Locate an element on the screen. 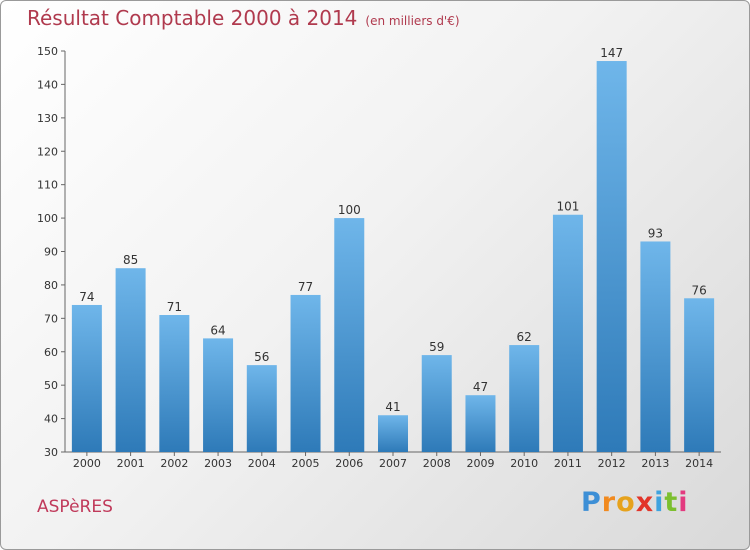 This screenshot has height=550, width=750. value-label-2004: 56 is located at coordinates (261, 357).